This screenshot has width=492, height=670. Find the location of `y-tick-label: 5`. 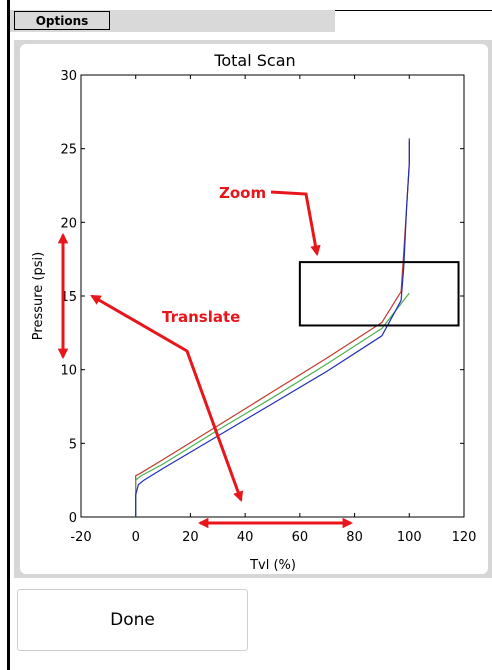

y-tick-label: 5 is located at coordinates (73, 444).